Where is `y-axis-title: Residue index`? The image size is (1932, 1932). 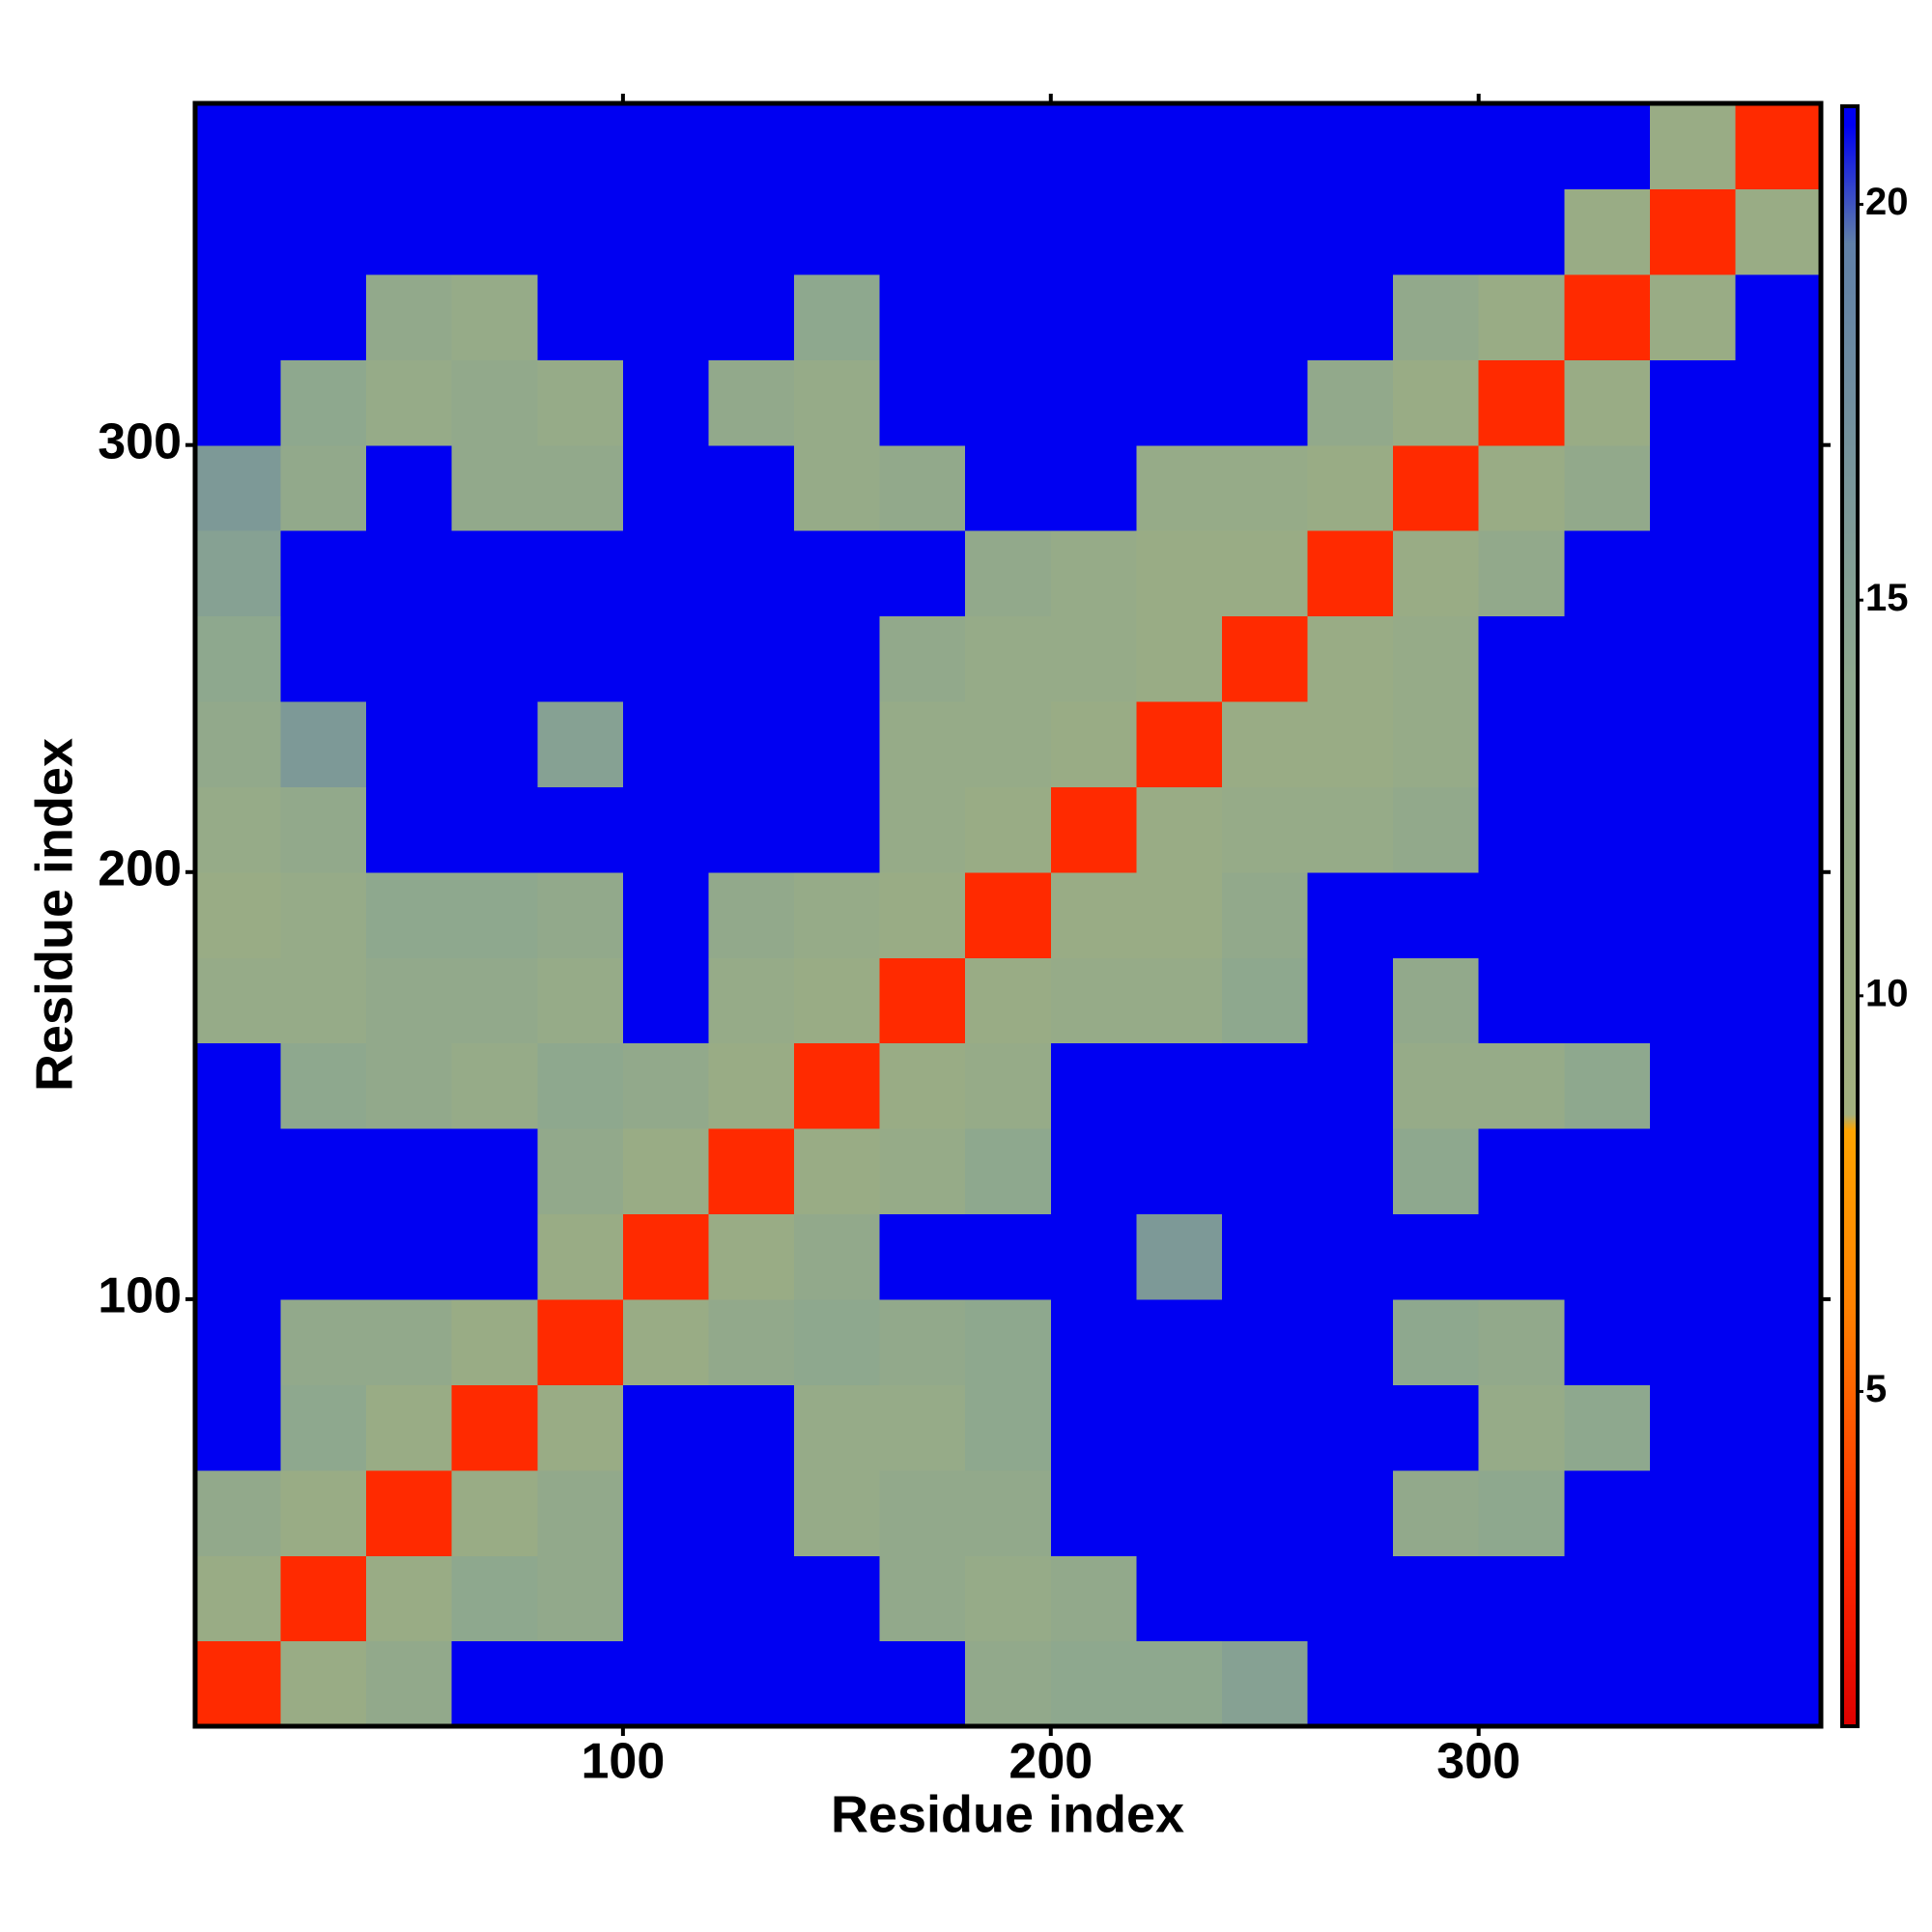
y-axis-title: Residue index is located at coordinates (54, 915).